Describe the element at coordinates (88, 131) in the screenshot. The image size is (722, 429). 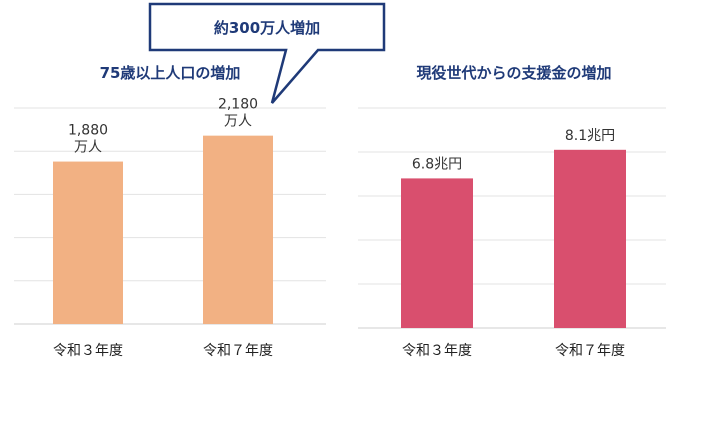
I see `data-label: 1,880` at that location.